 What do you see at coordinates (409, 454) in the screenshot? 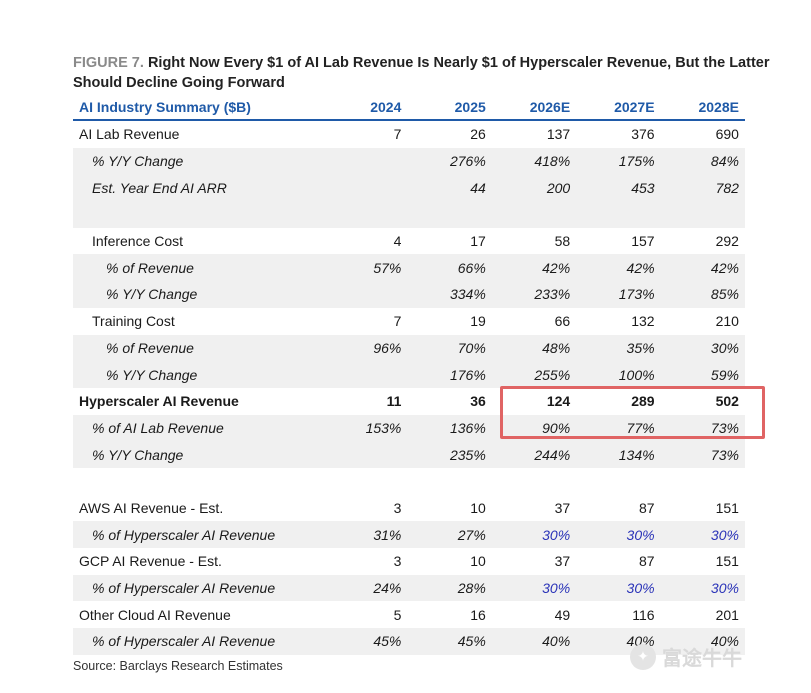
I see `table-row: % Y/Y Change 235% 244% 134% 73%` at bounding box center [409, 454].